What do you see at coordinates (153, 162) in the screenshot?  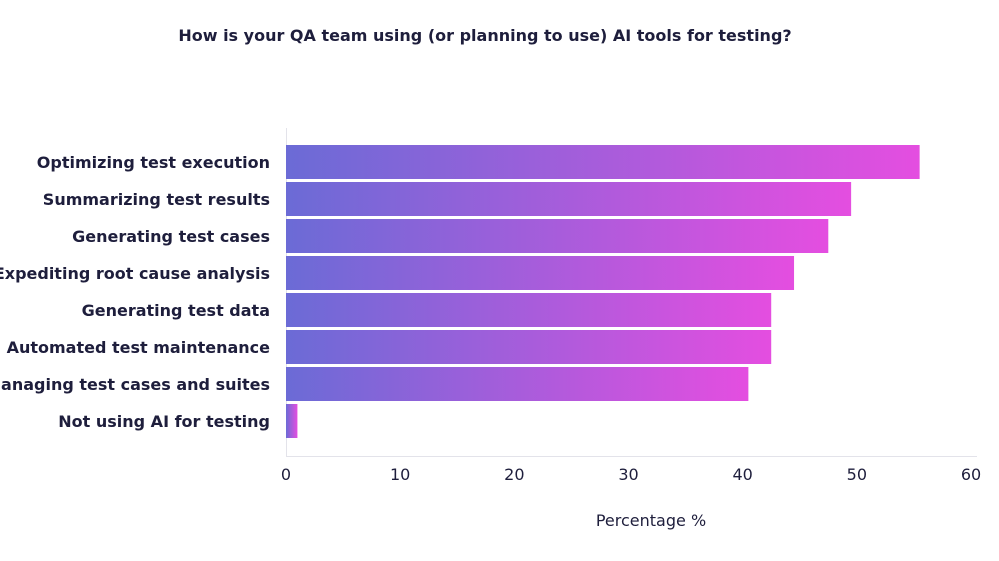 I see `category-label: Optimizing test execution` at bounding box center [153, 162].